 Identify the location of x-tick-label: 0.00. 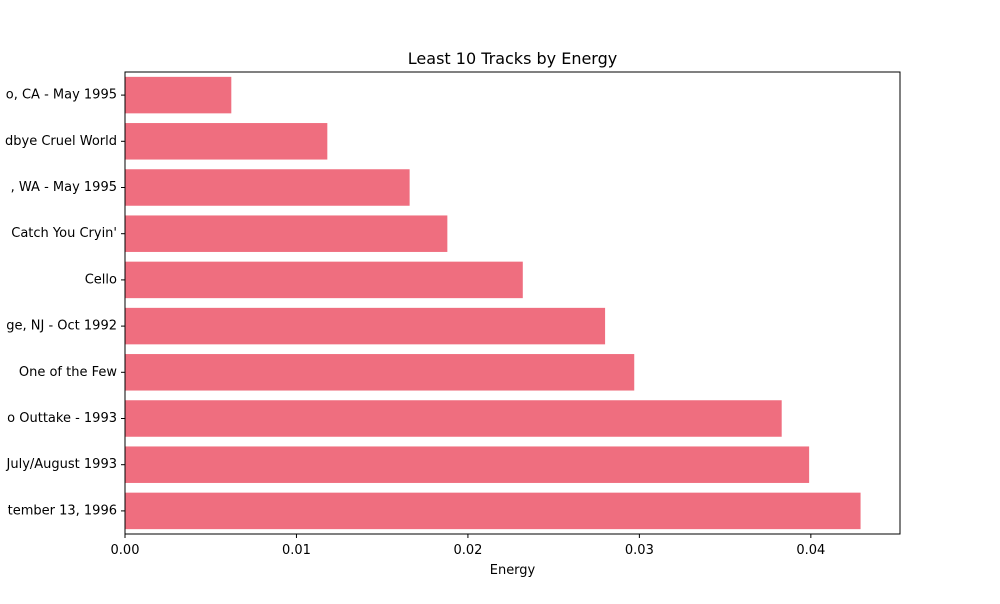
(125, 550).